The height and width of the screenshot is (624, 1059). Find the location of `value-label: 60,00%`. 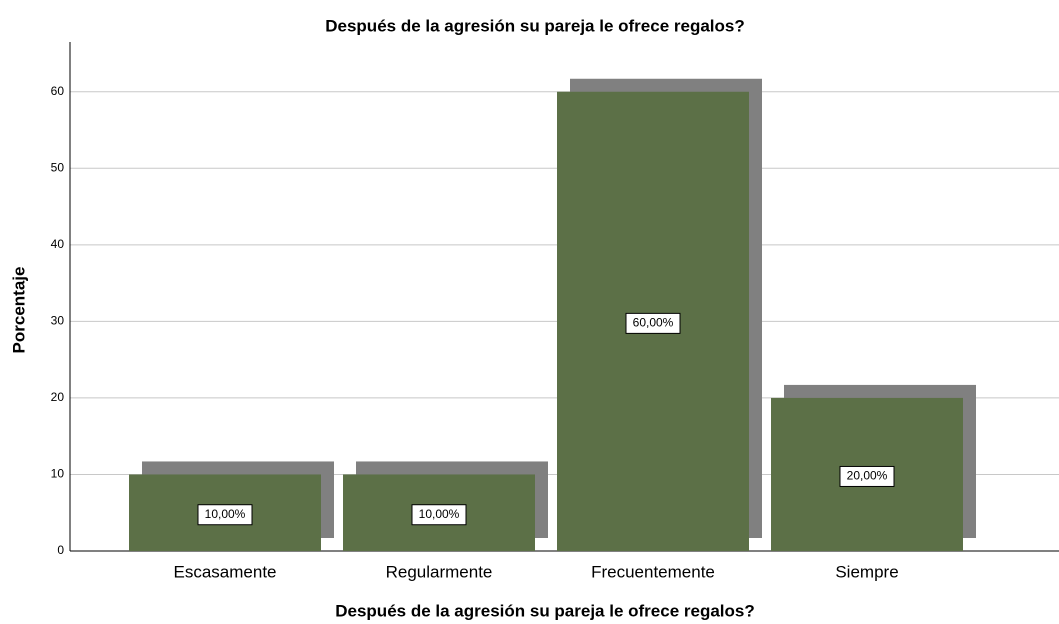

value-label: 60,00% is located at coordinates (653, 323).